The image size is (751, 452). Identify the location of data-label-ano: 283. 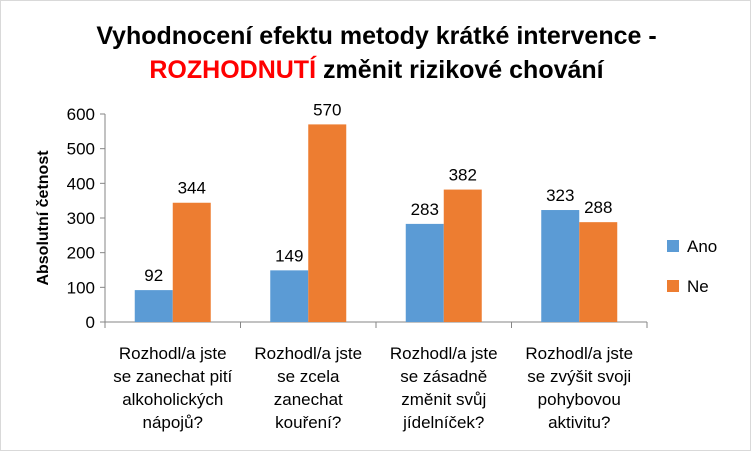
(425, 209).